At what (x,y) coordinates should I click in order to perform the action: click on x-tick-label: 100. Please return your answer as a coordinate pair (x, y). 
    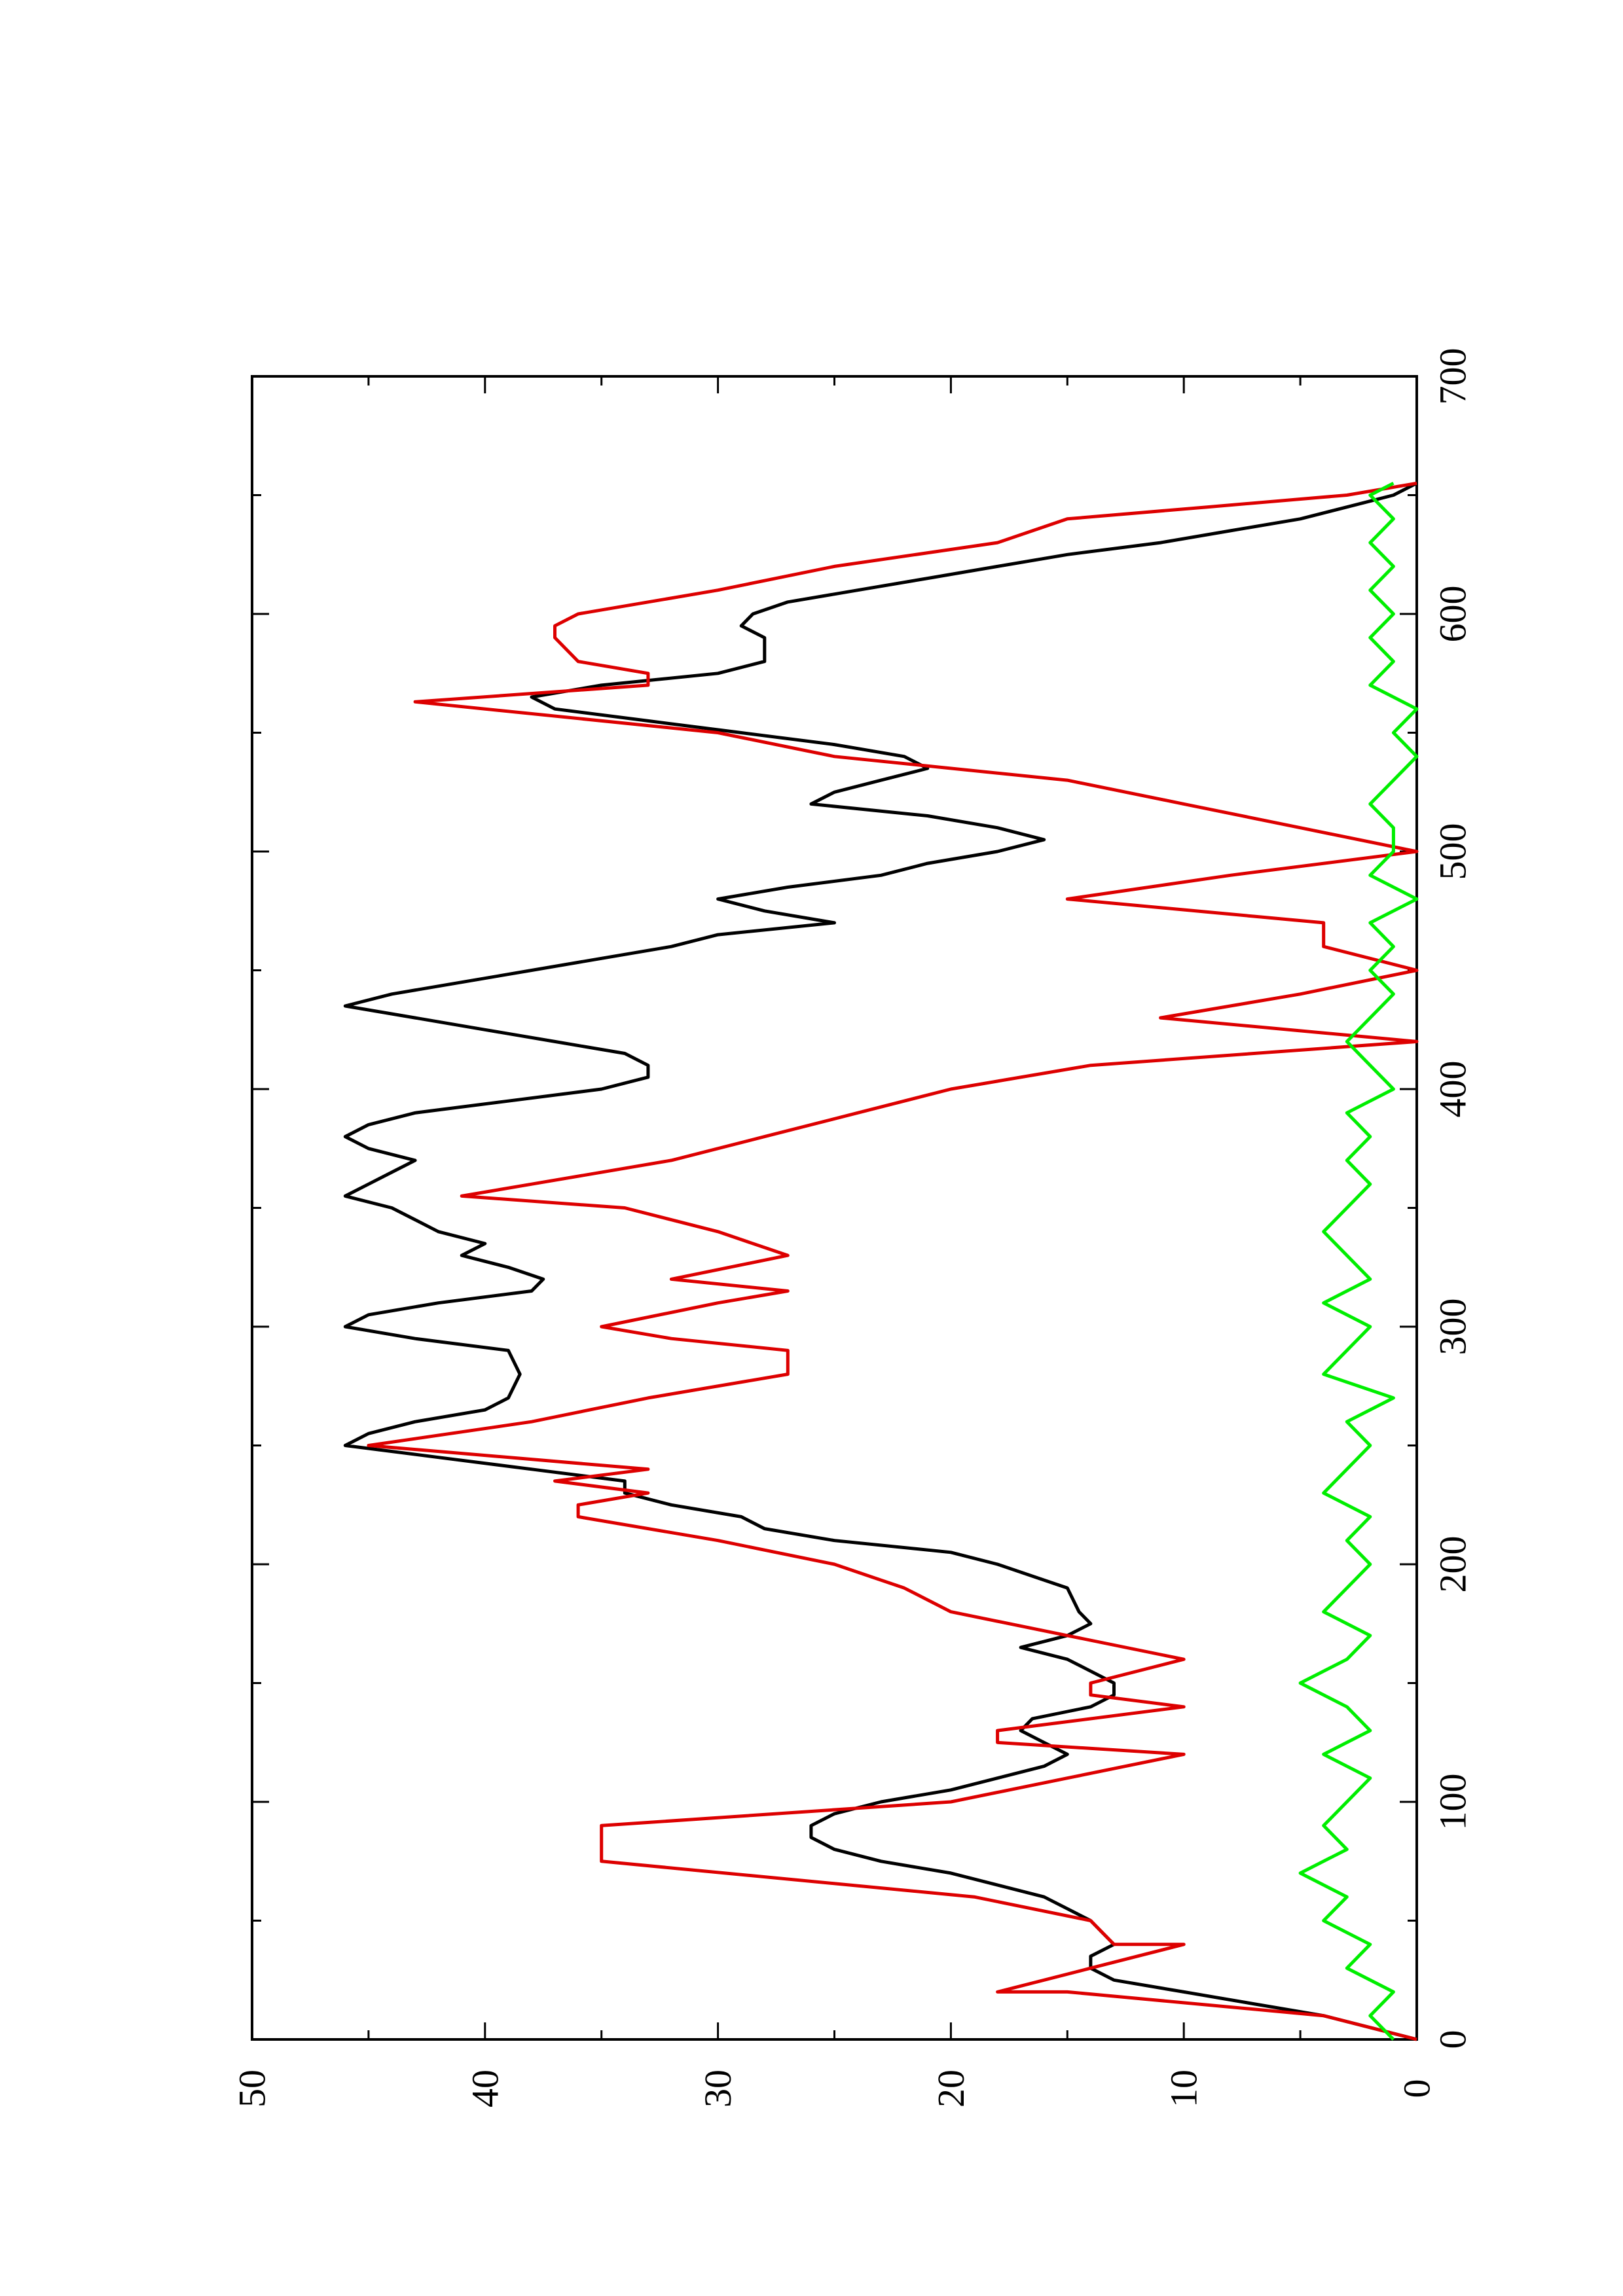
    Looking at the image, I should click on (1453, 1802).